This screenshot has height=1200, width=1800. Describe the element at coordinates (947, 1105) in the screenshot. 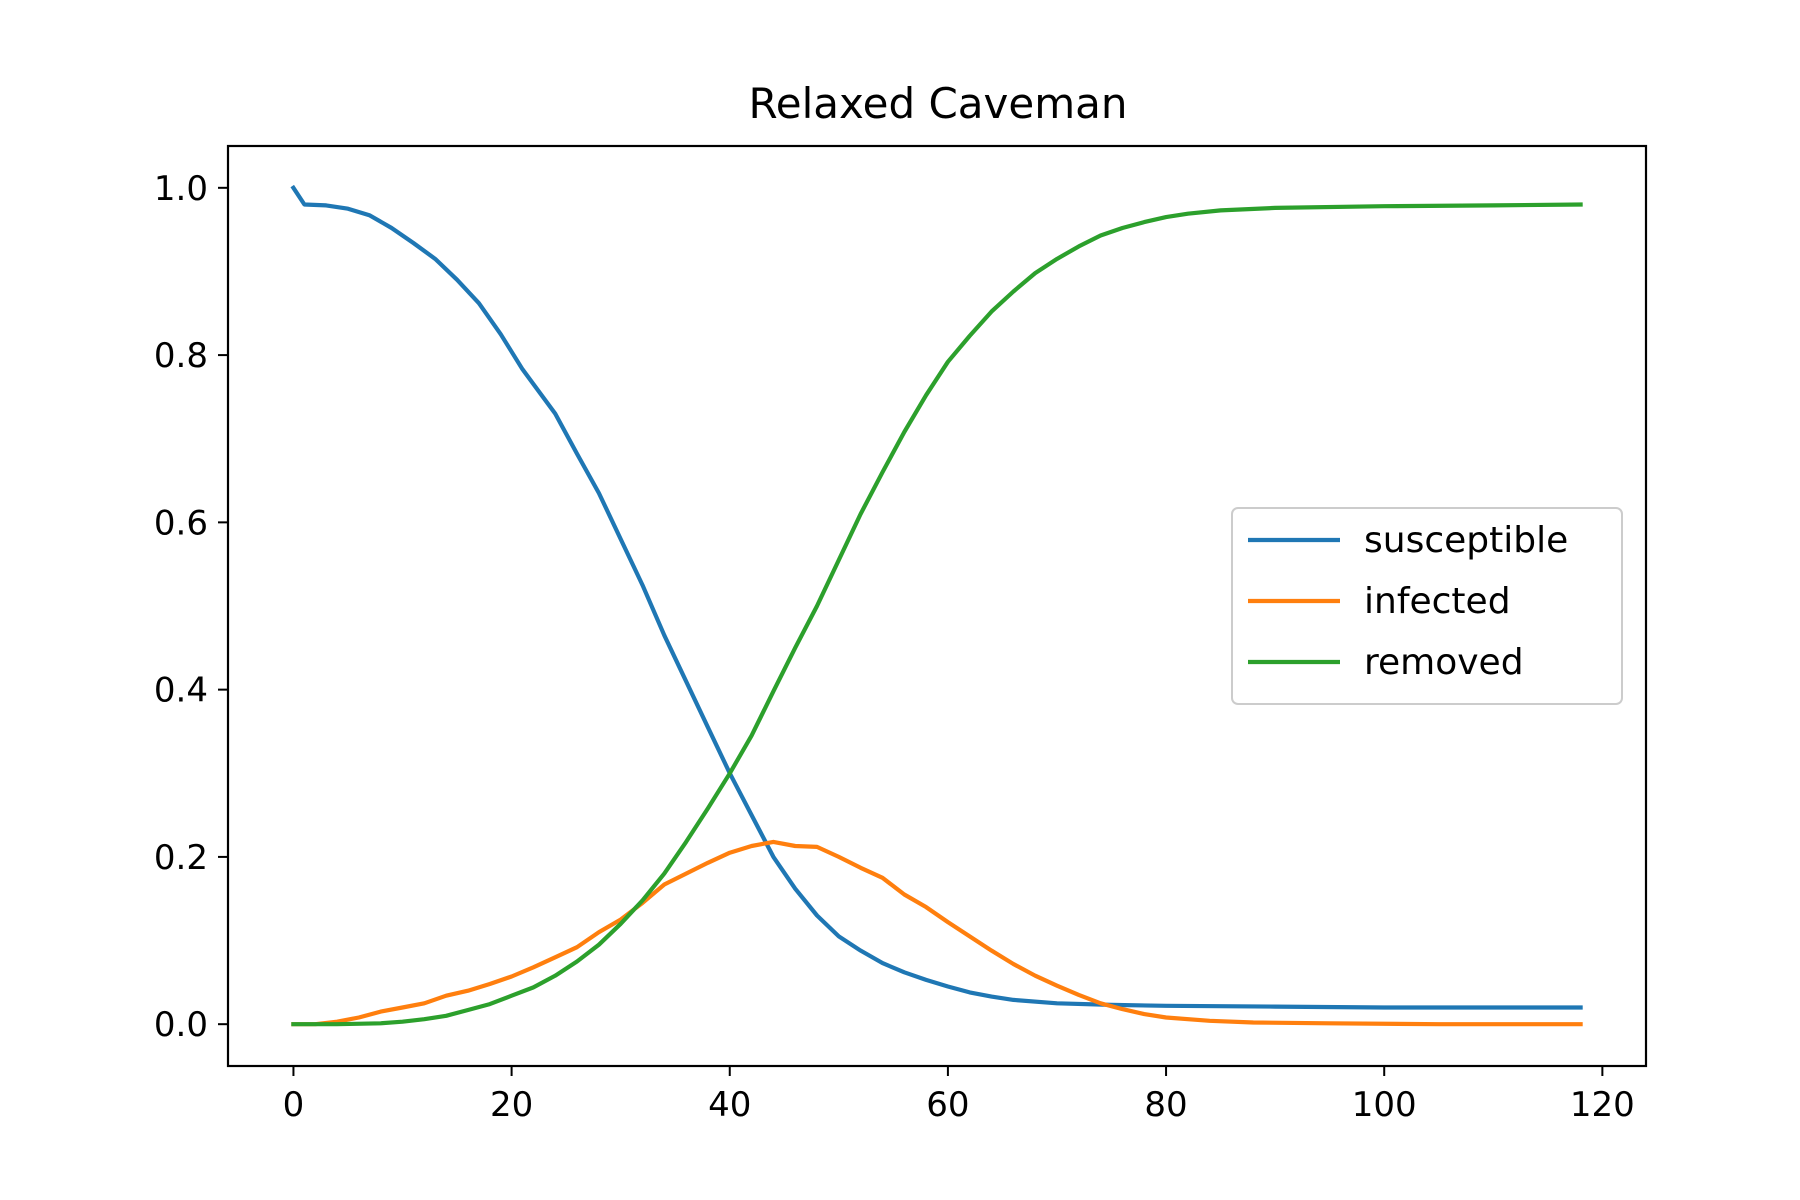

I see `x-tick-label: 60` at that location.